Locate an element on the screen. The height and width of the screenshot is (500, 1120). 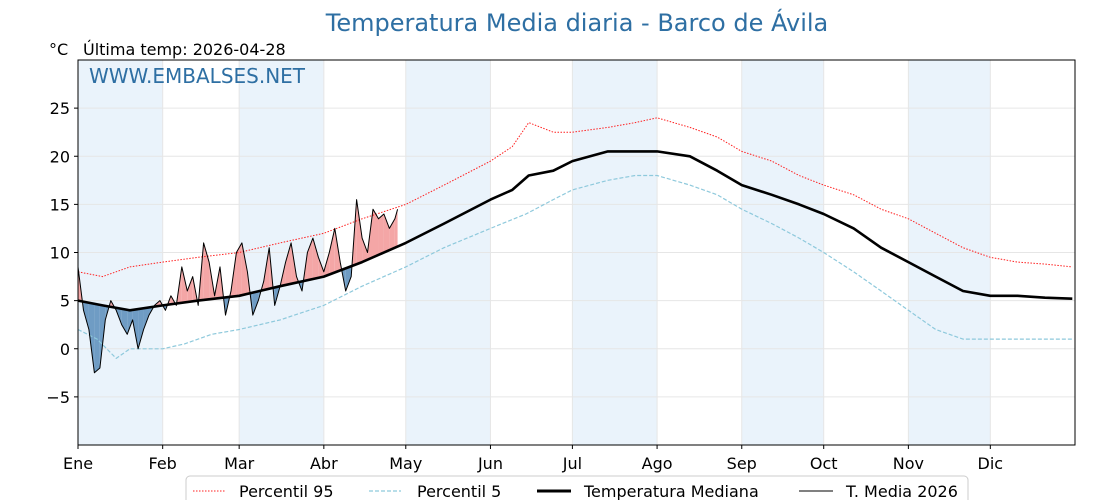
current-year-line is located at coordinates (238, 286).